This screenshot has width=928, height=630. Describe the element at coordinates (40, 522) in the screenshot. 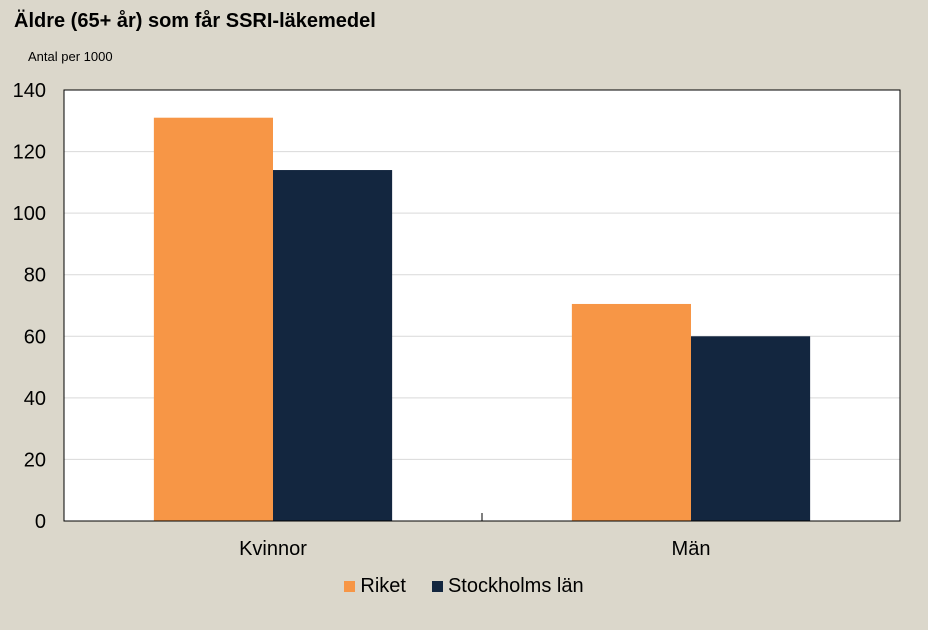

I see `y-tick-label: 0` at that location.